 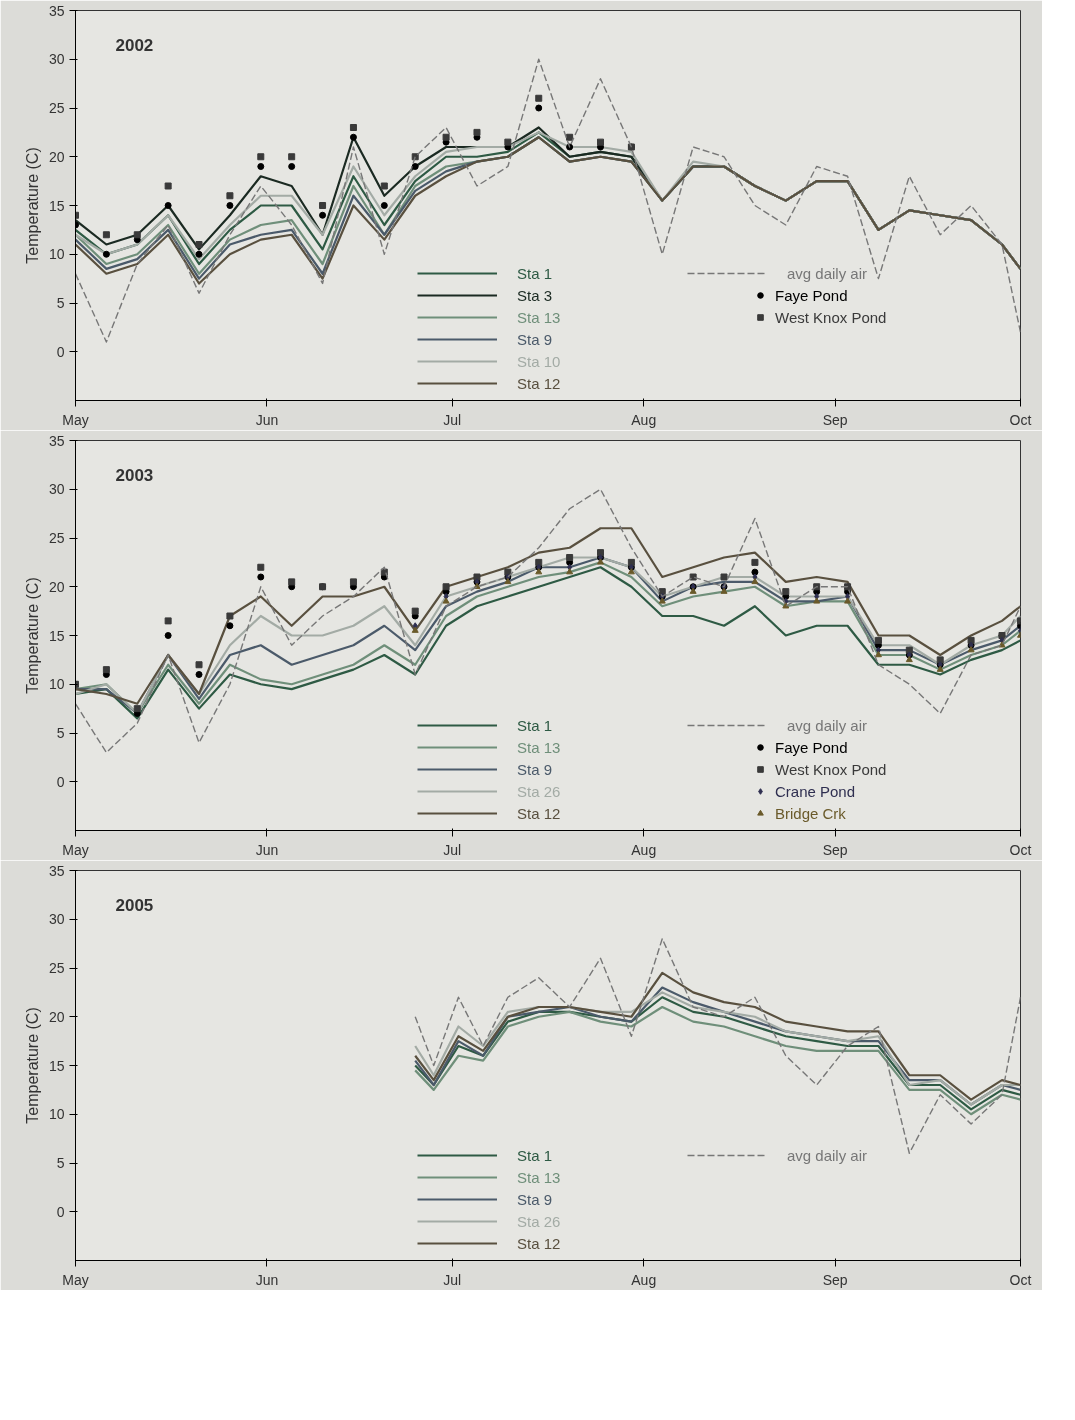 What do you see at coordinates (815, 791) in the screenshot?
I see `legend-label: Crane Pond` at bounding box center [815, 791].